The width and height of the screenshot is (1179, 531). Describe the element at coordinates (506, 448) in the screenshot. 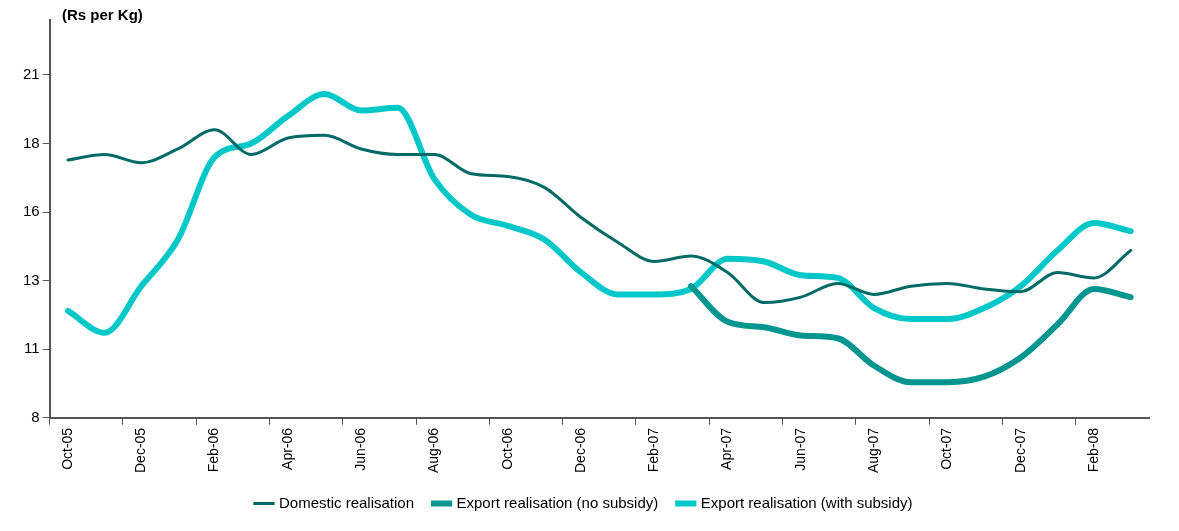

I see `x-tick-label: Oct-06` at that location.